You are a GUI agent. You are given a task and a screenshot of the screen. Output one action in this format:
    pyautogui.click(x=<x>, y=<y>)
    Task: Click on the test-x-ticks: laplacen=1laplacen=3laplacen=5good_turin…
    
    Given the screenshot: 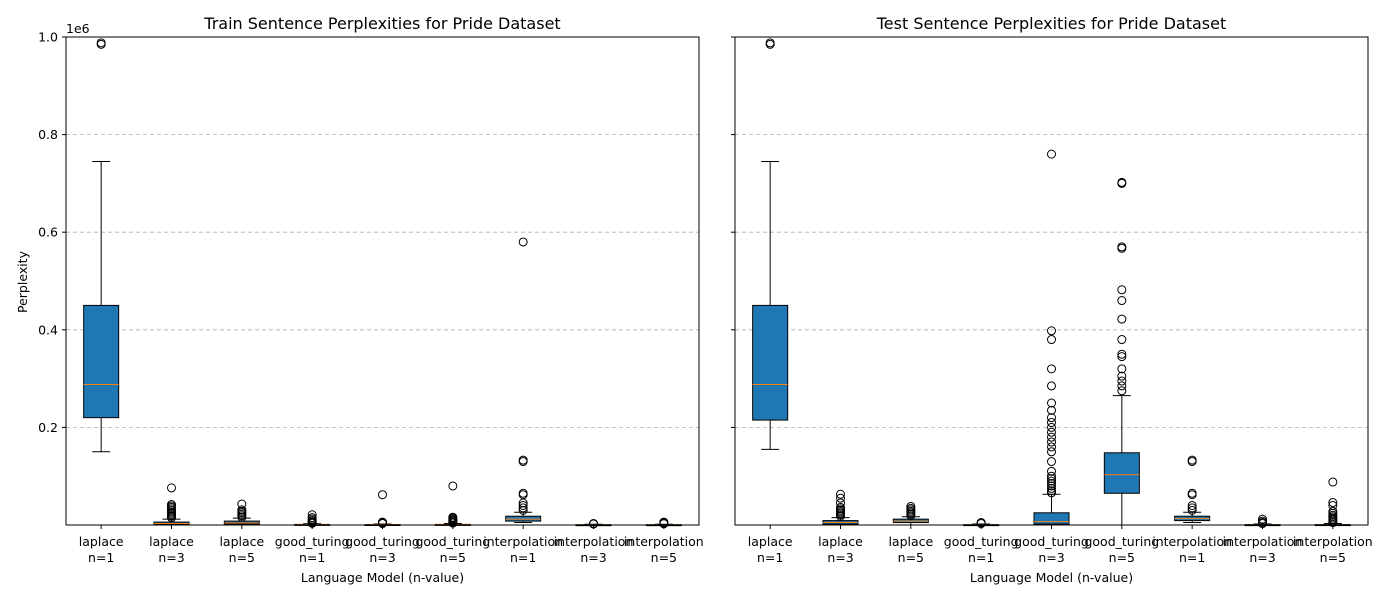 What is the action you would take?
    pyautogui.click(x=1060, y=545)
    